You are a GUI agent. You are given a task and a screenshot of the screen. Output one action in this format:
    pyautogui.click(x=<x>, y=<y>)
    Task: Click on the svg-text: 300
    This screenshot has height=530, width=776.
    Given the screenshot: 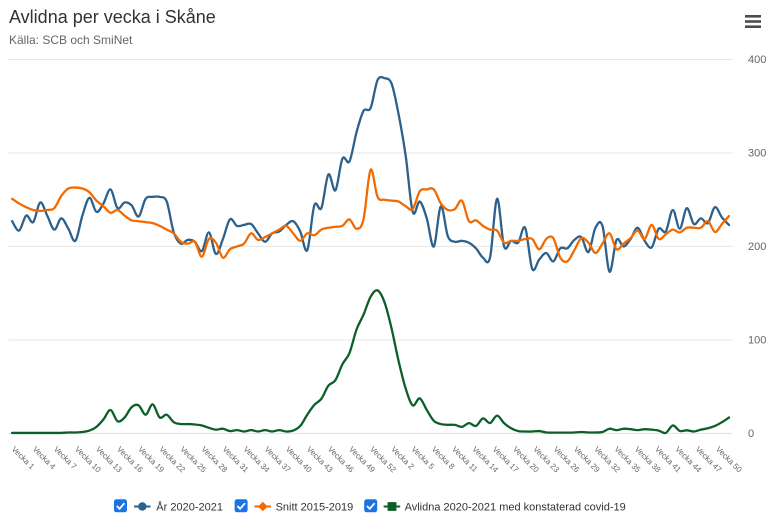 What is the action you would take?
    pyautogui.click(x=757, y=153)
    